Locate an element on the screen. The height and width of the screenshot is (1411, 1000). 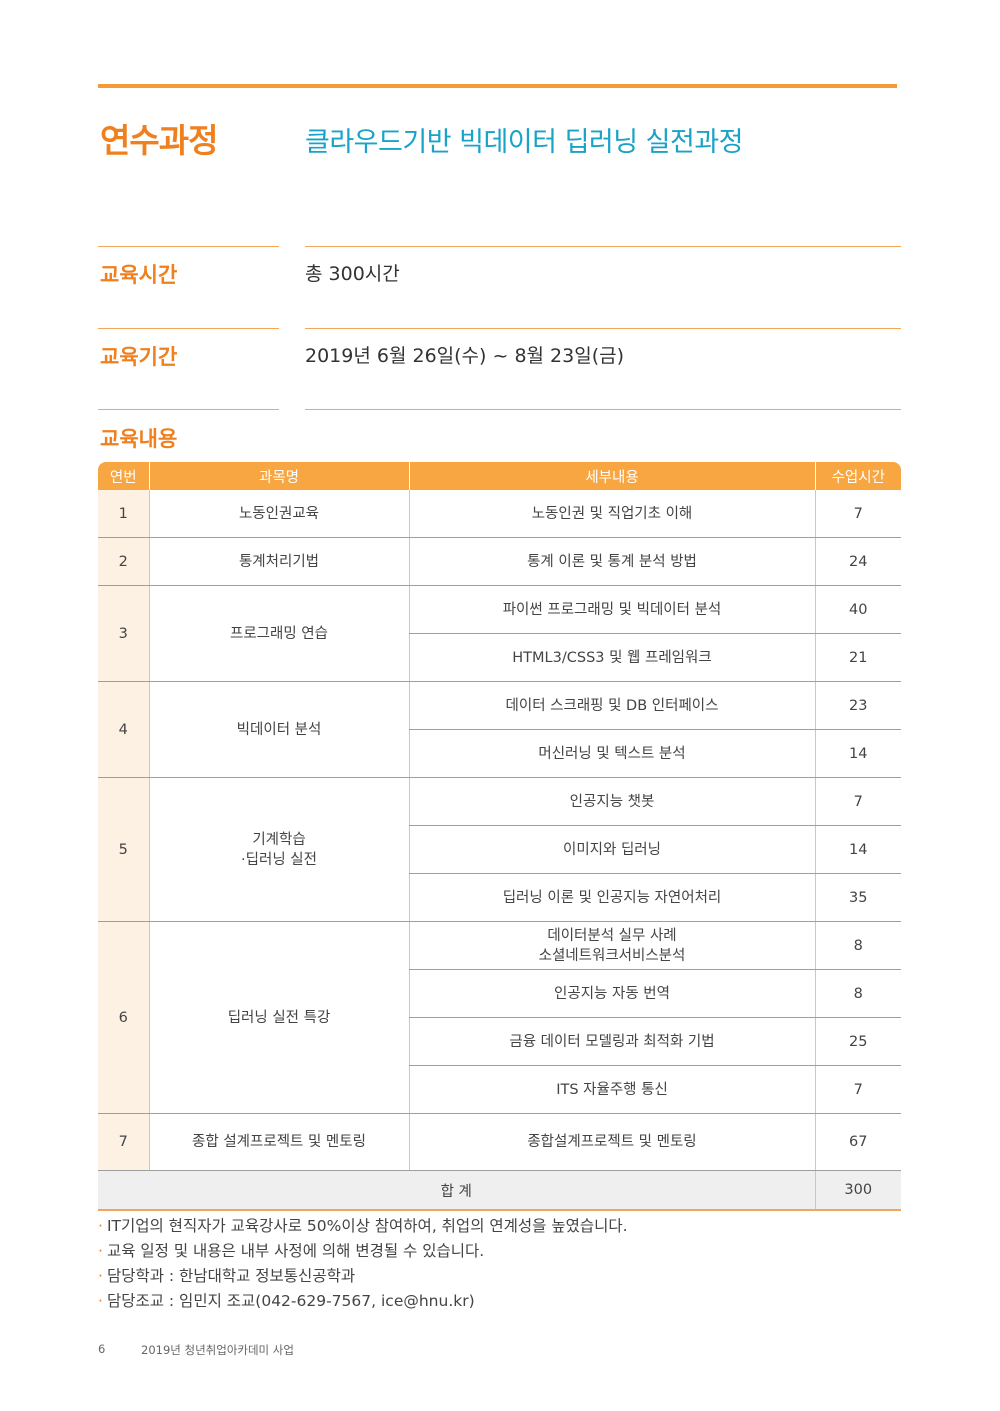
subject-cell: 딥러닝 실전 특강 is located at coordinates (278, 1017).